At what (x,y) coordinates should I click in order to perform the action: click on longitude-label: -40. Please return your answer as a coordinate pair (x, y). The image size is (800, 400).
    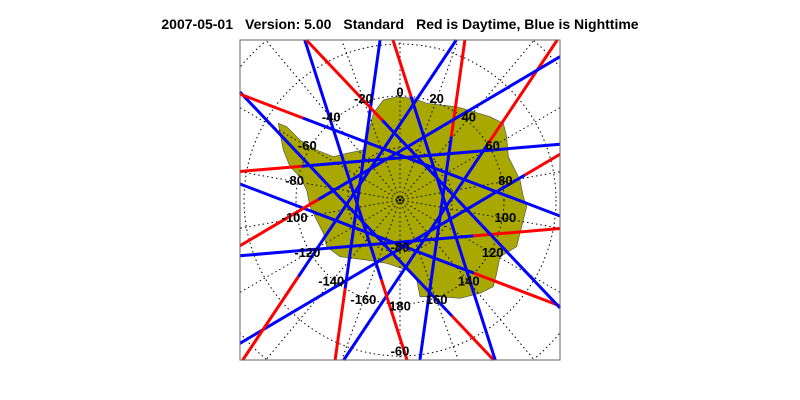
    Looking at the image, I should click on (331, 116).